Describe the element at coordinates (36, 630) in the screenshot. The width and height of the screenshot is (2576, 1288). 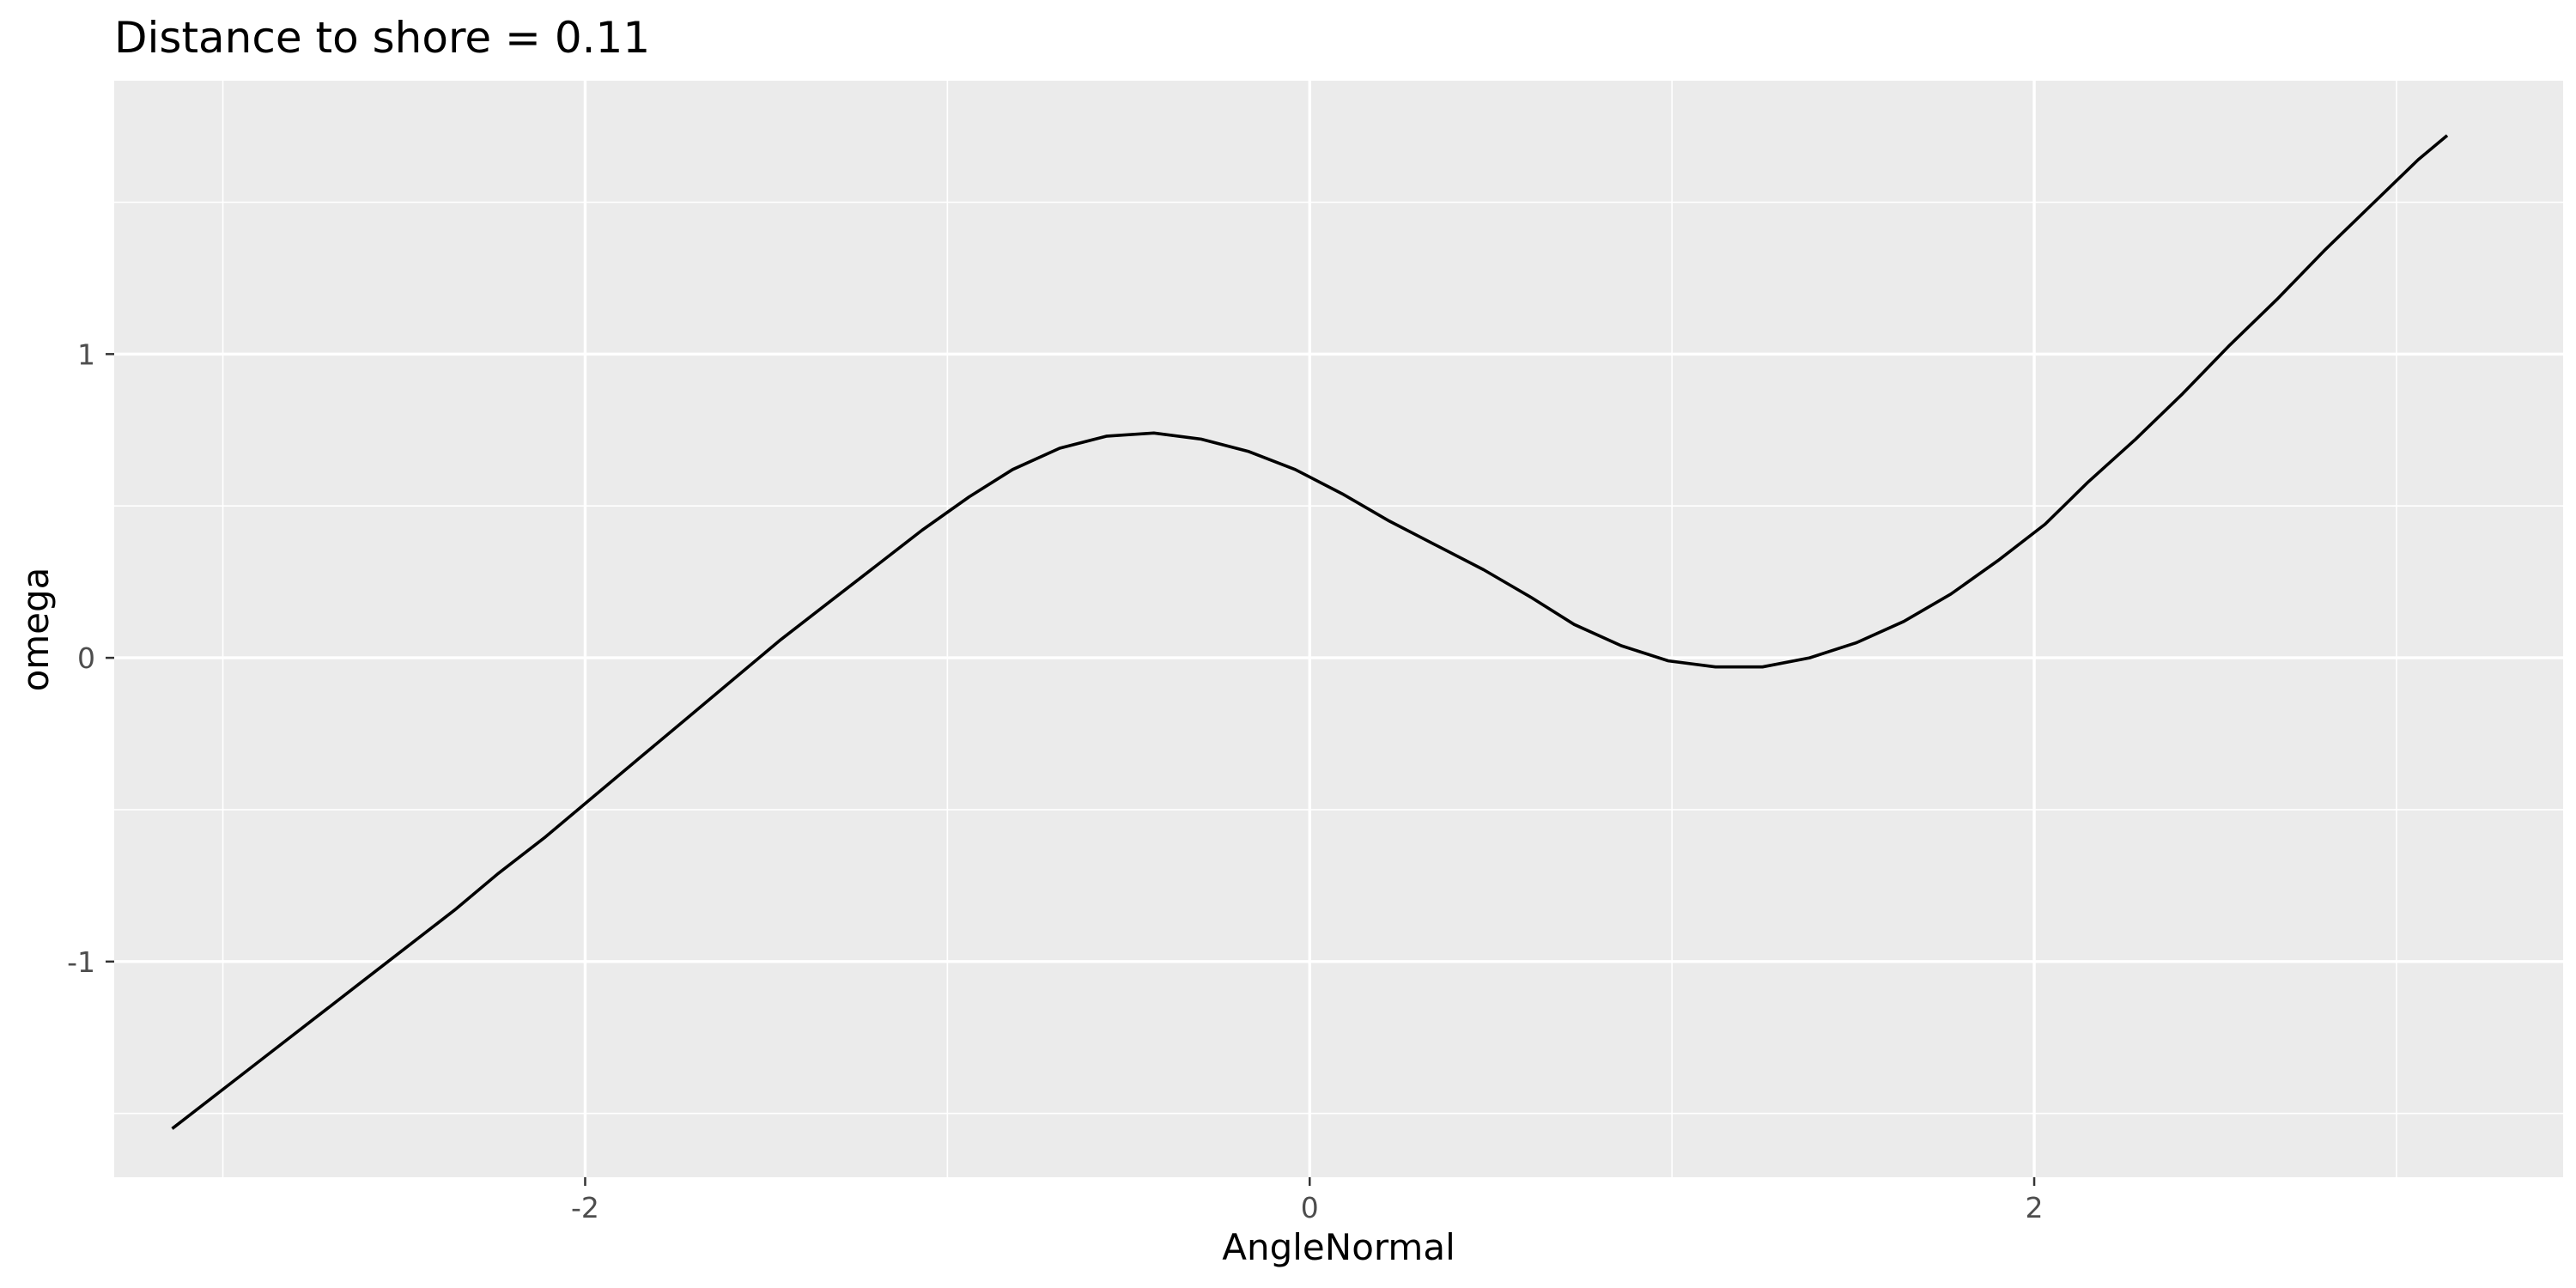
I see `y-axis-title: omega` at that location.